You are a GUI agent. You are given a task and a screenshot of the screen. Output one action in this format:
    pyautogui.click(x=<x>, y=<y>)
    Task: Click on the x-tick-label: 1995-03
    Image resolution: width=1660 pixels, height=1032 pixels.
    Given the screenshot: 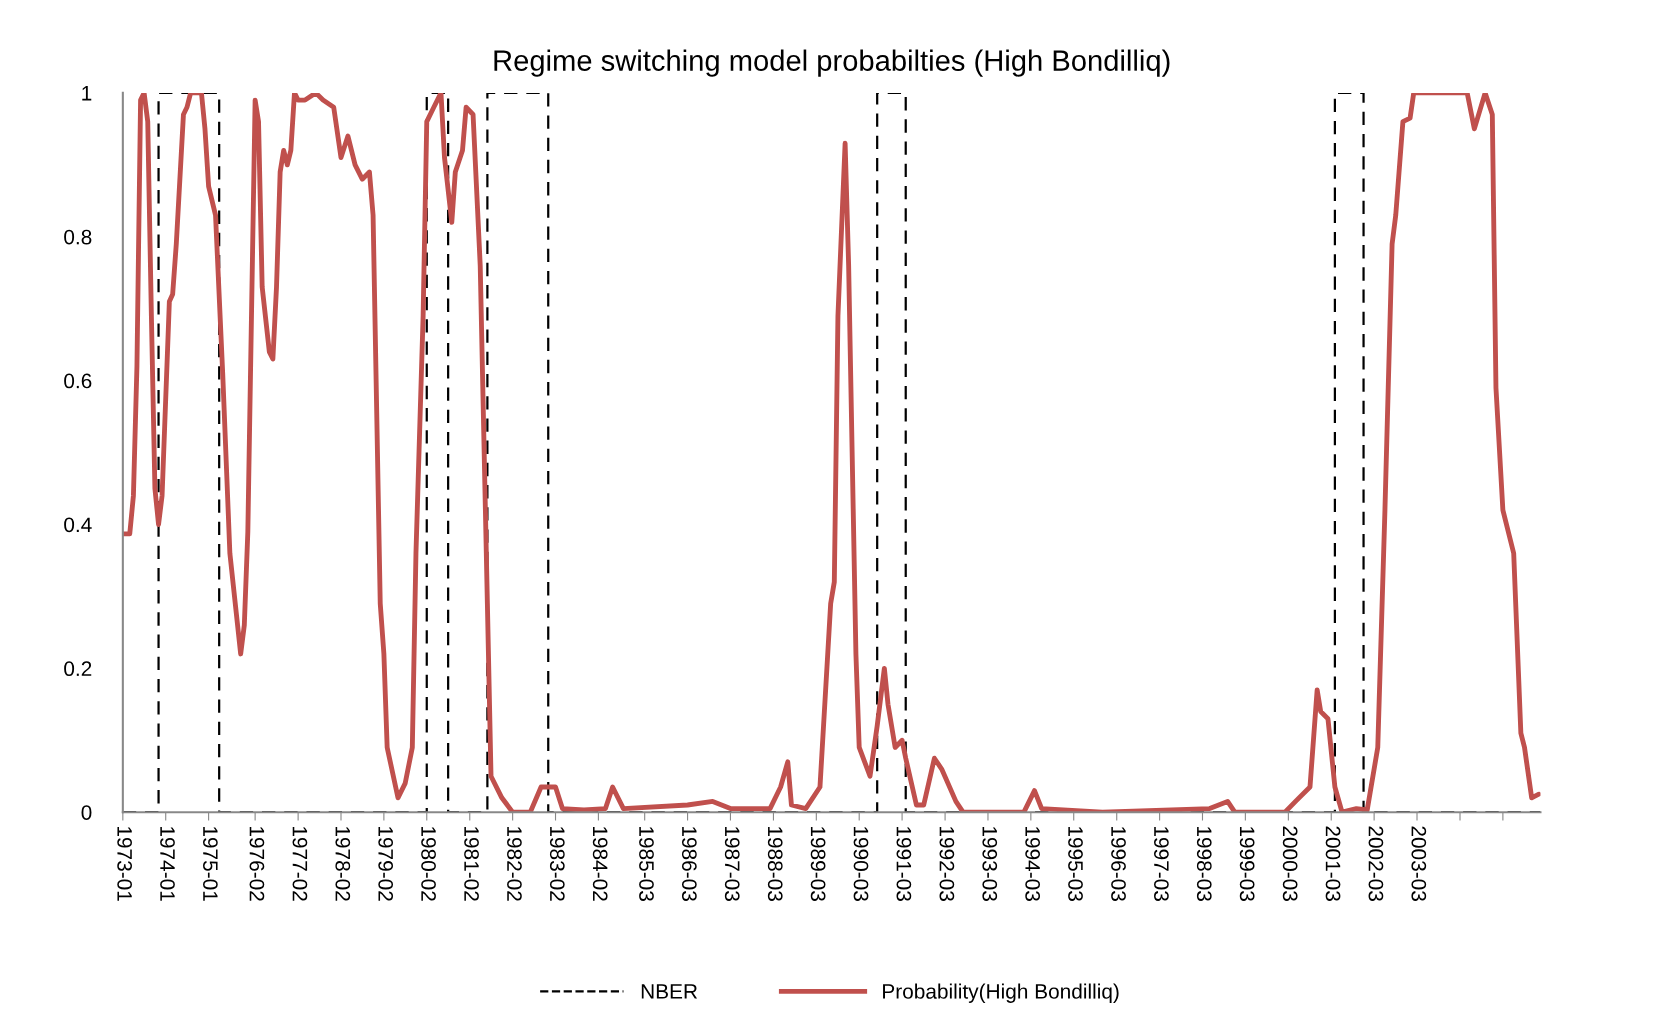 What is the action you would take?
    pyautogui.click(x=1075, y=863)
    